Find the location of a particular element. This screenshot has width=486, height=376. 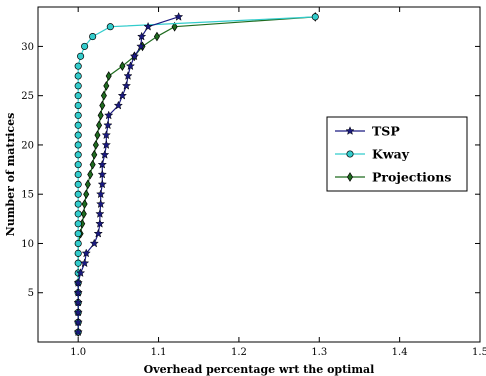

y-tick-label: 30 is located at coordinates (27, 47).